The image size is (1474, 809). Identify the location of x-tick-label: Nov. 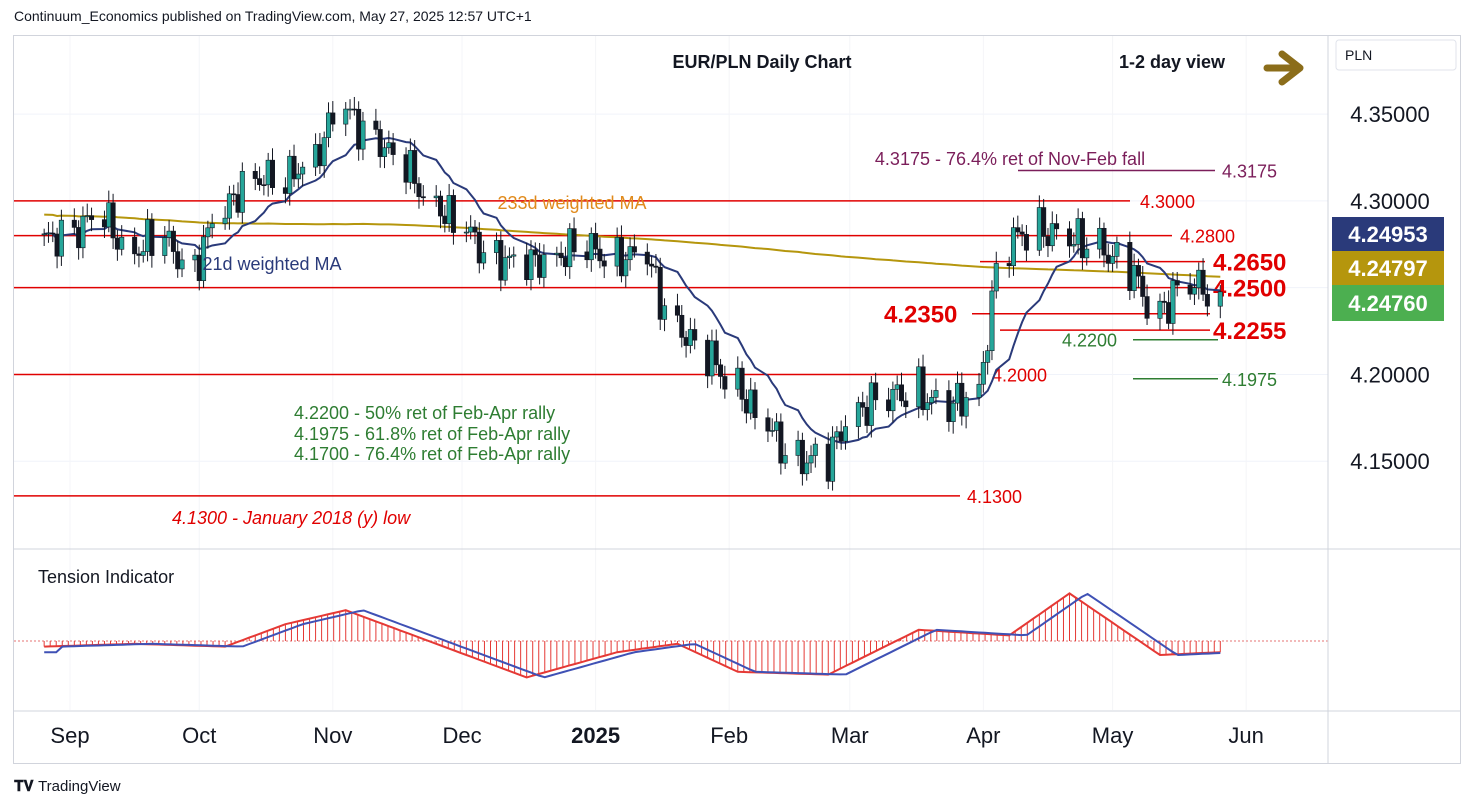
(332, 735).